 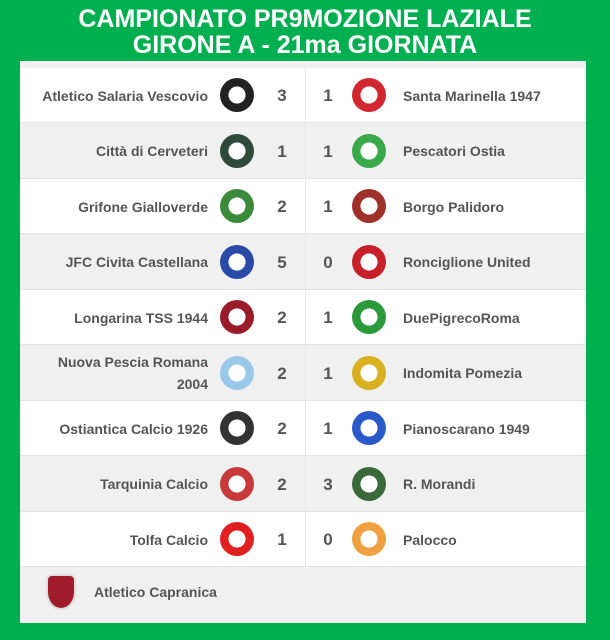 What do you see at coordinates (303, 539) in the screenshot?
I see `match-row: Tolfa Calcio 1 0 Palocco` at bounding box center [303, 539].